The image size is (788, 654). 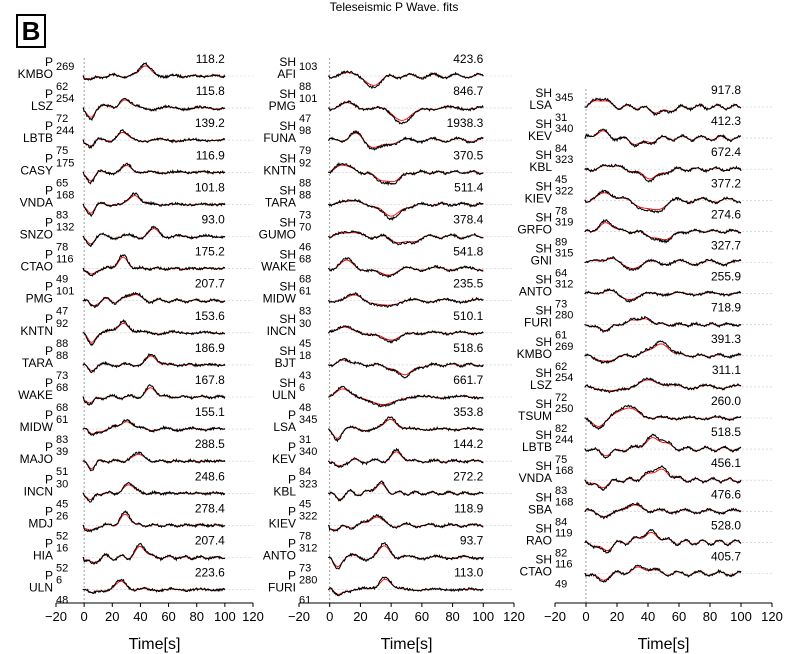 What do you see at coordinates (210, 284) in the screenshot?
I see `trace-amplitude-label: 207.7` at bounding box center [210, 284].